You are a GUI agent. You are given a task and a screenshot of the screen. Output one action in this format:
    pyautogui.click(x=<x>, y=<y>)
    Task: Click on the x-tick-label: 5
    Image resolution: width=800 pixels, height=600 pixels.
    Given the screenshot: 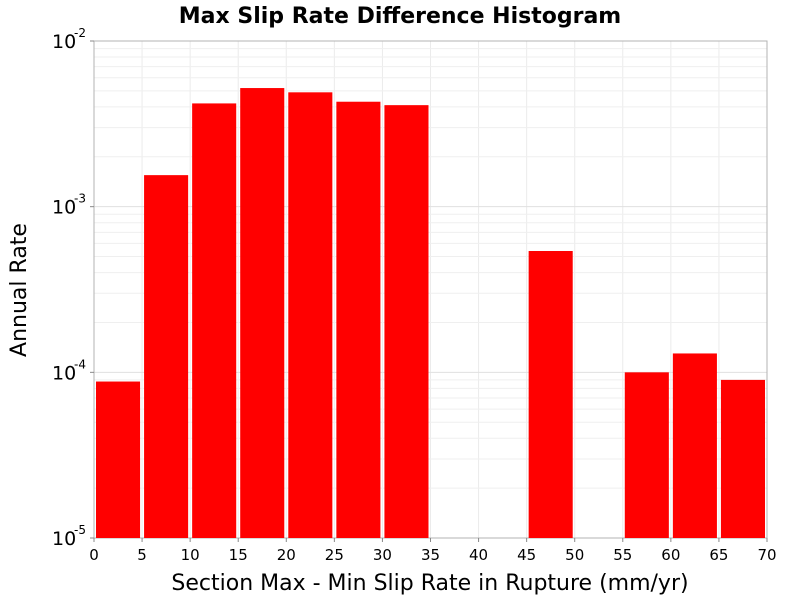 What is the action you would take?
    pyautogui.click(x=142, y=555)
    